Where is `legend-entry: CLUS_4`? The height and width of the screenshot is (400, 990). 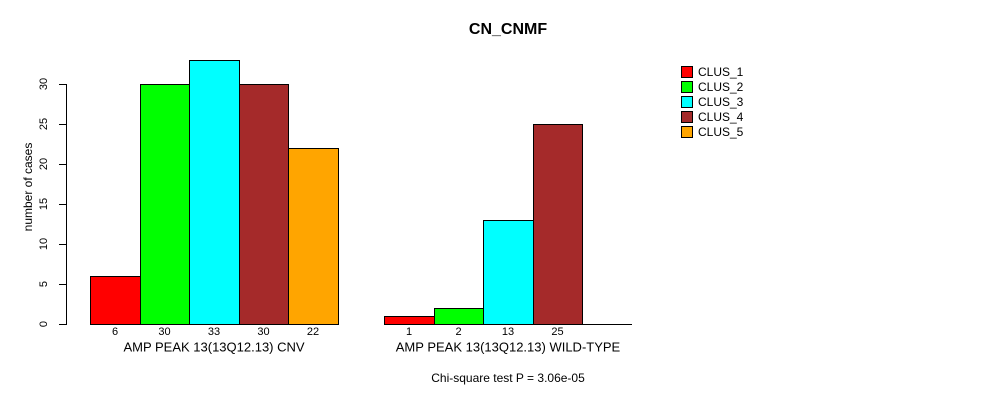 legend-entry: CLUS_4 is located at coordinates (712, 116).